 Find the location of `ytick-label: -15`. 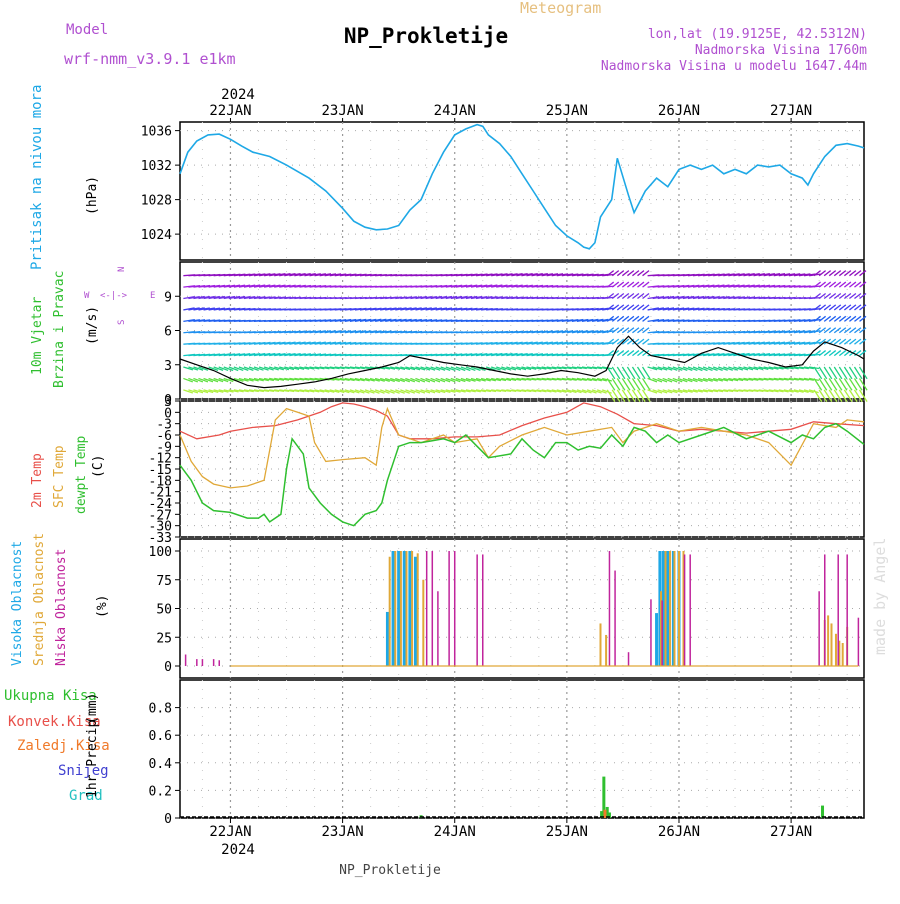

ytick-label: -15 is located at coordinates (160, 470).